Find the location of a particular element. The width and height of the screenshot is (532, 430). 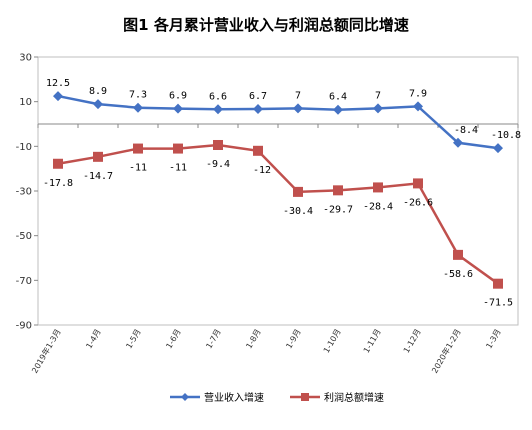

x-tick-label-6: 1-9月 is located at coordinates (293, 339).